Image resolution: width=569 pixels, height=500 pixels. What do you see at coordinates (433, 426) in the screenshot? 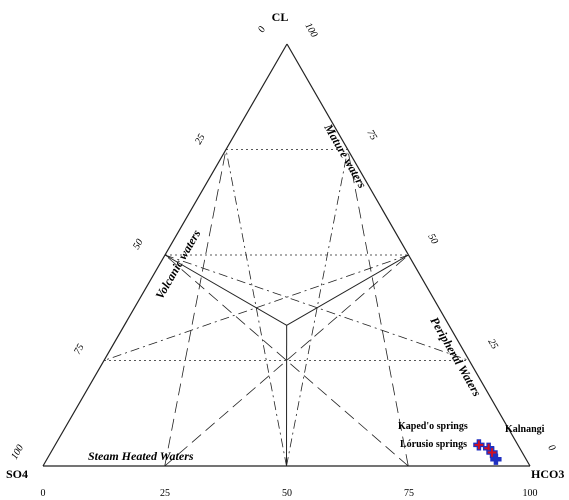
I see `point-label: Kaped'o springs` at bounding box center [433, 426].